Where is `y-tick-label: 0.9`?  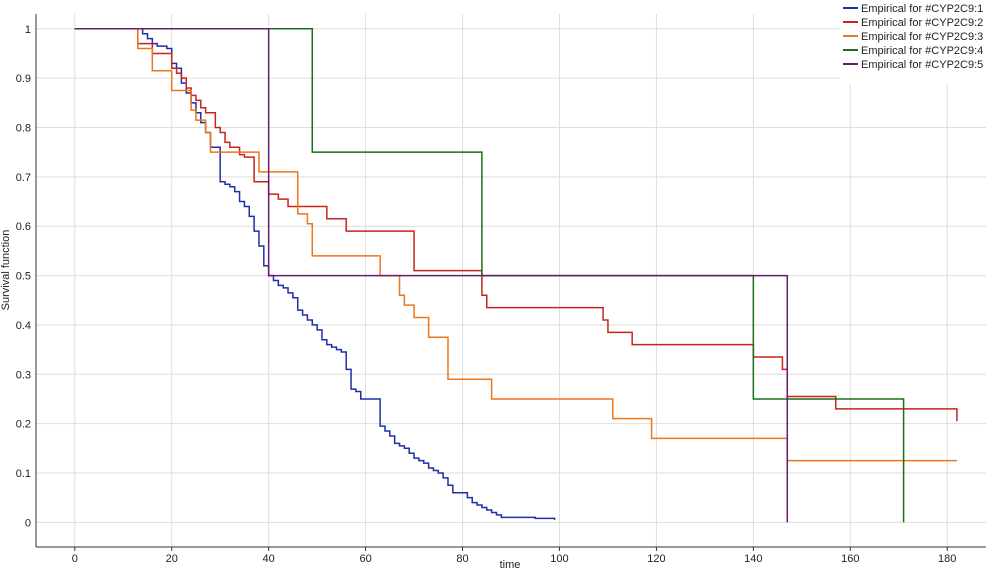 y-tick-label: 0.9 is located at coordinates (23, 79).